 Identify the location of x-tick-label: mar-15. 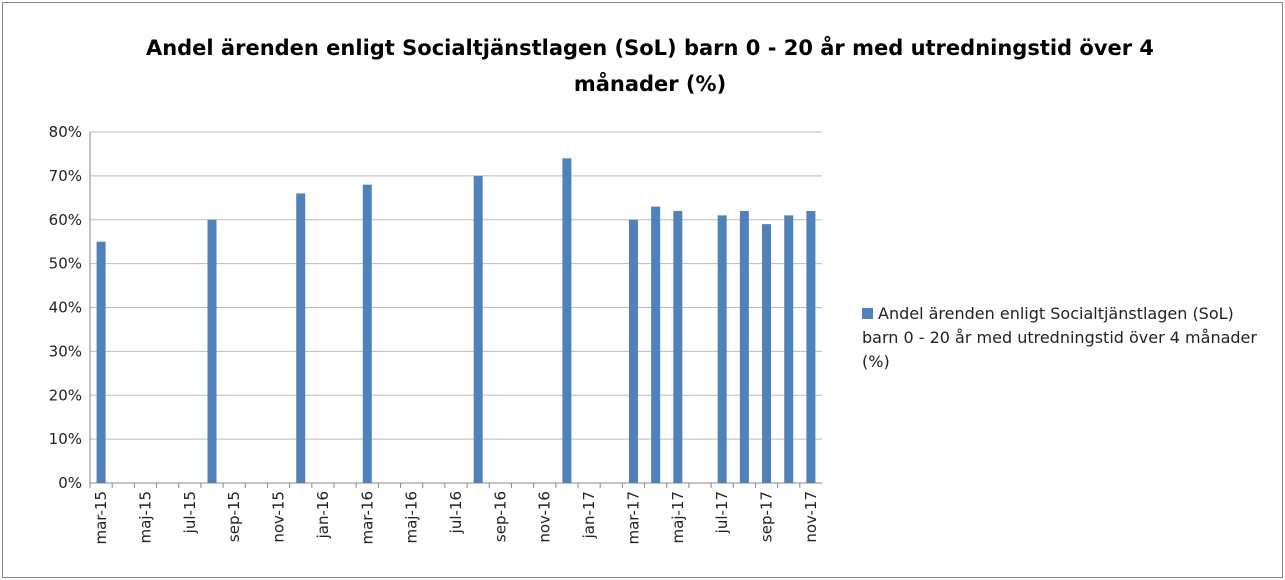
(101, 518).